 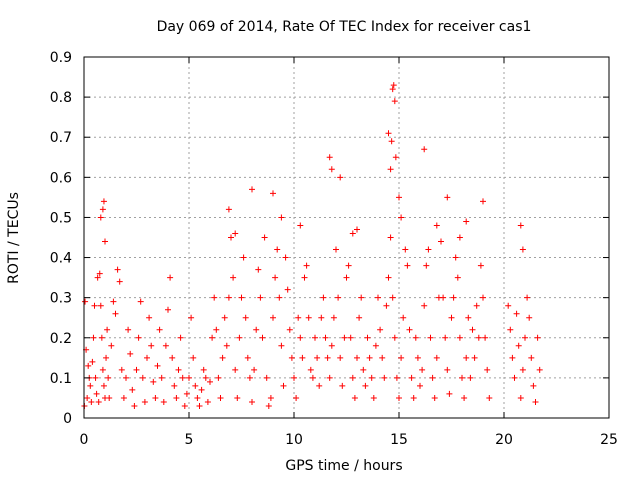 I want to click on x-tick-labels: 0 5 10 15 20 25, so click(x=349, y=440).